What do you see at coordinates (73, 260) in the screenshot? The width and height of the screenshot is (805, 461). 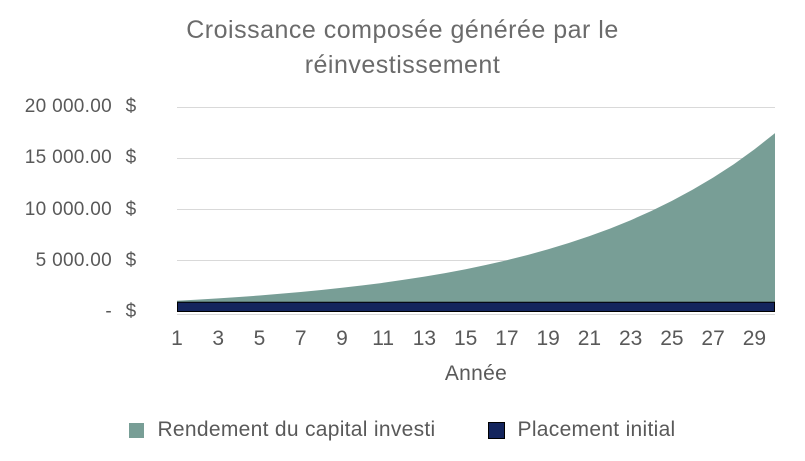 I see `y-tick-number: 5 000.00` at bounding box center [73, 260].